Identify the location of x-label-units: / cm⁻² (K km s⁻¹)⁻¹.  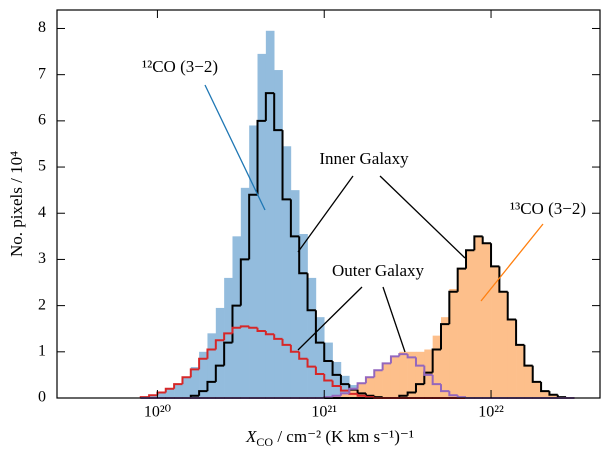
(343, 436).